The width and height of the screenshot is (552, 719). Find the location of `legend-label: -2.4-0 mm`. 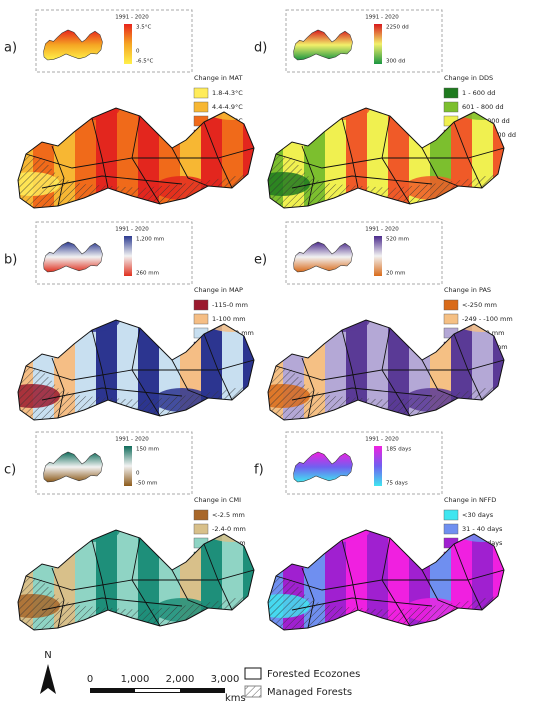

legend-label: -2.4-0 mm is located at coordinates (229, 529).